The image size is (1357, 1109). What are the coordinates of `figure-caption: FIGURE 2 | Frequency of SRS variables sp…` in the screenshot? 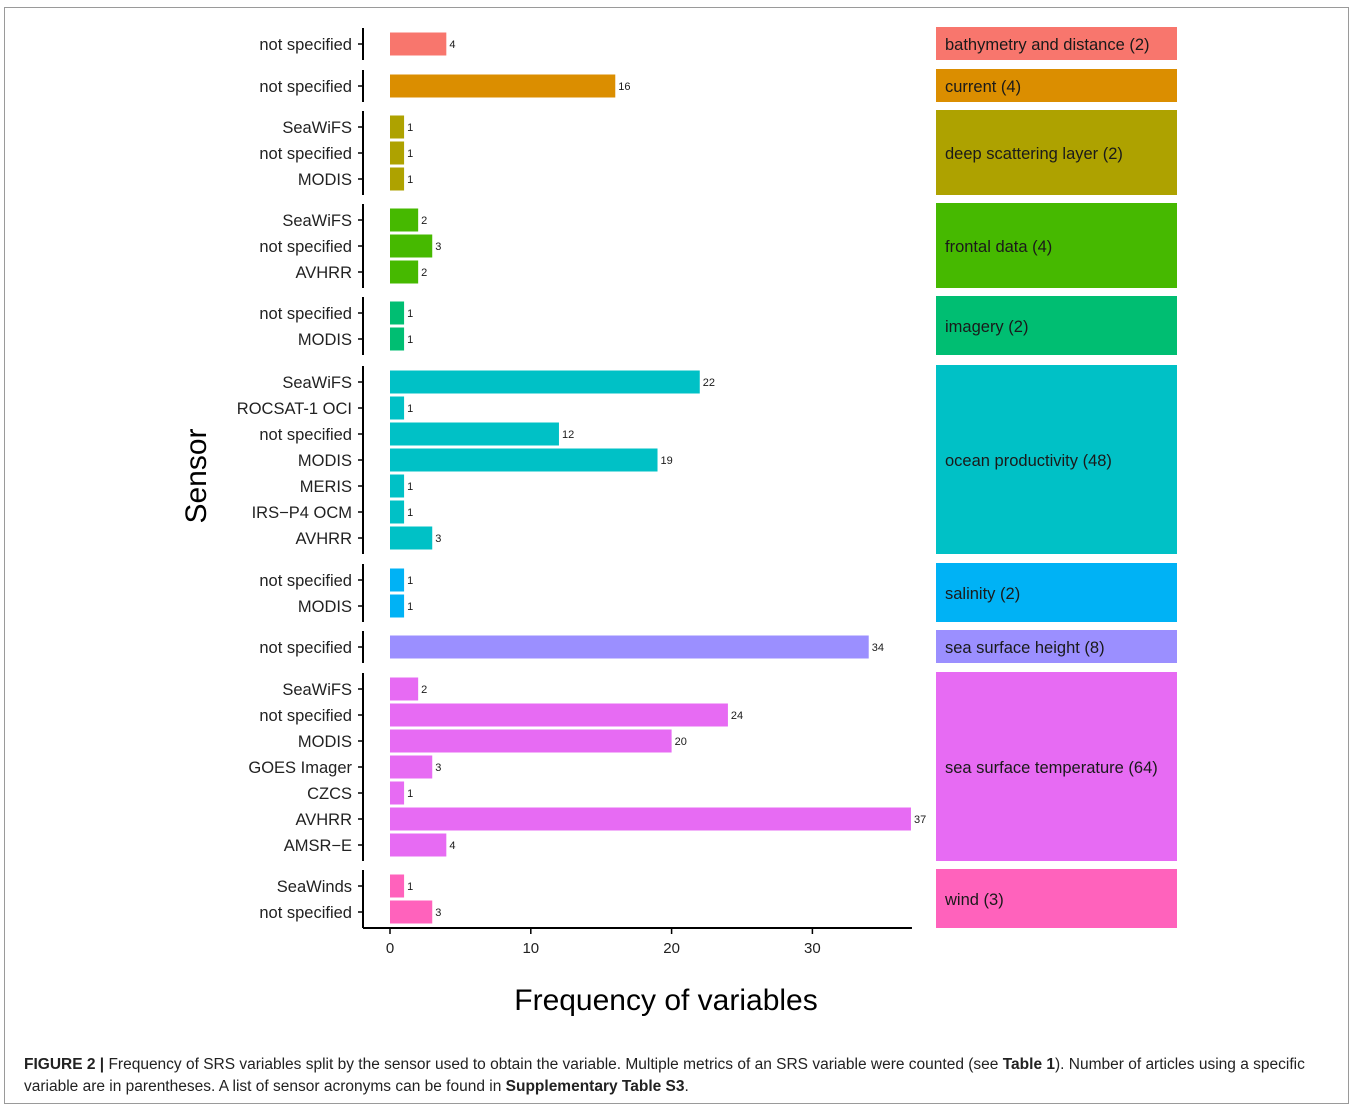 It's located at (679, 1076).